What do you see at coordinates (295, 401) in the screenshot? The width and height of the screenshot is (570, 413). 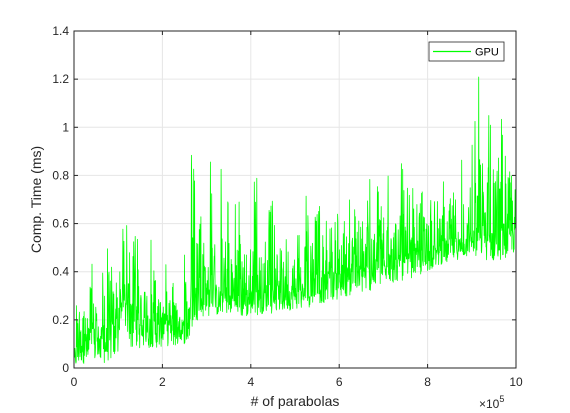 I see `x-axis-label: # of parabolas` at bounding box center [295, 401].